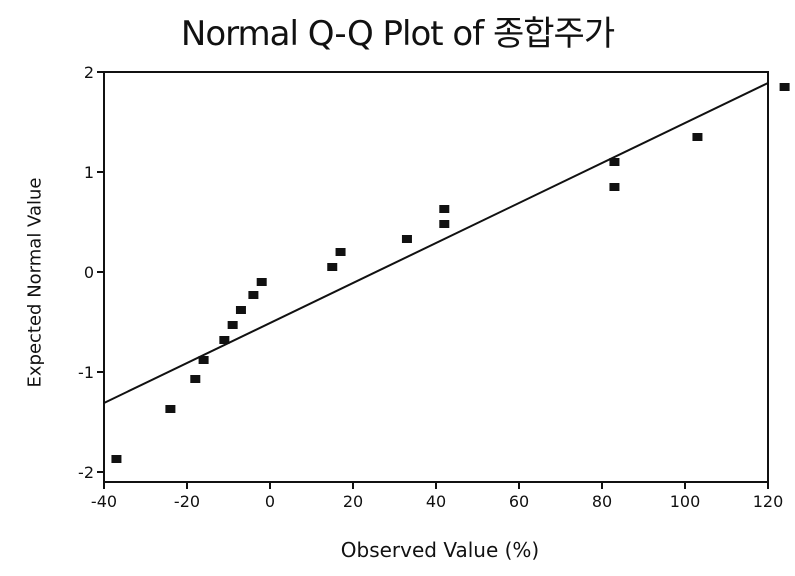  Describe the element at coordinates (436, 501) in the screenshot. I see `x-tick-label: 40` at that location.